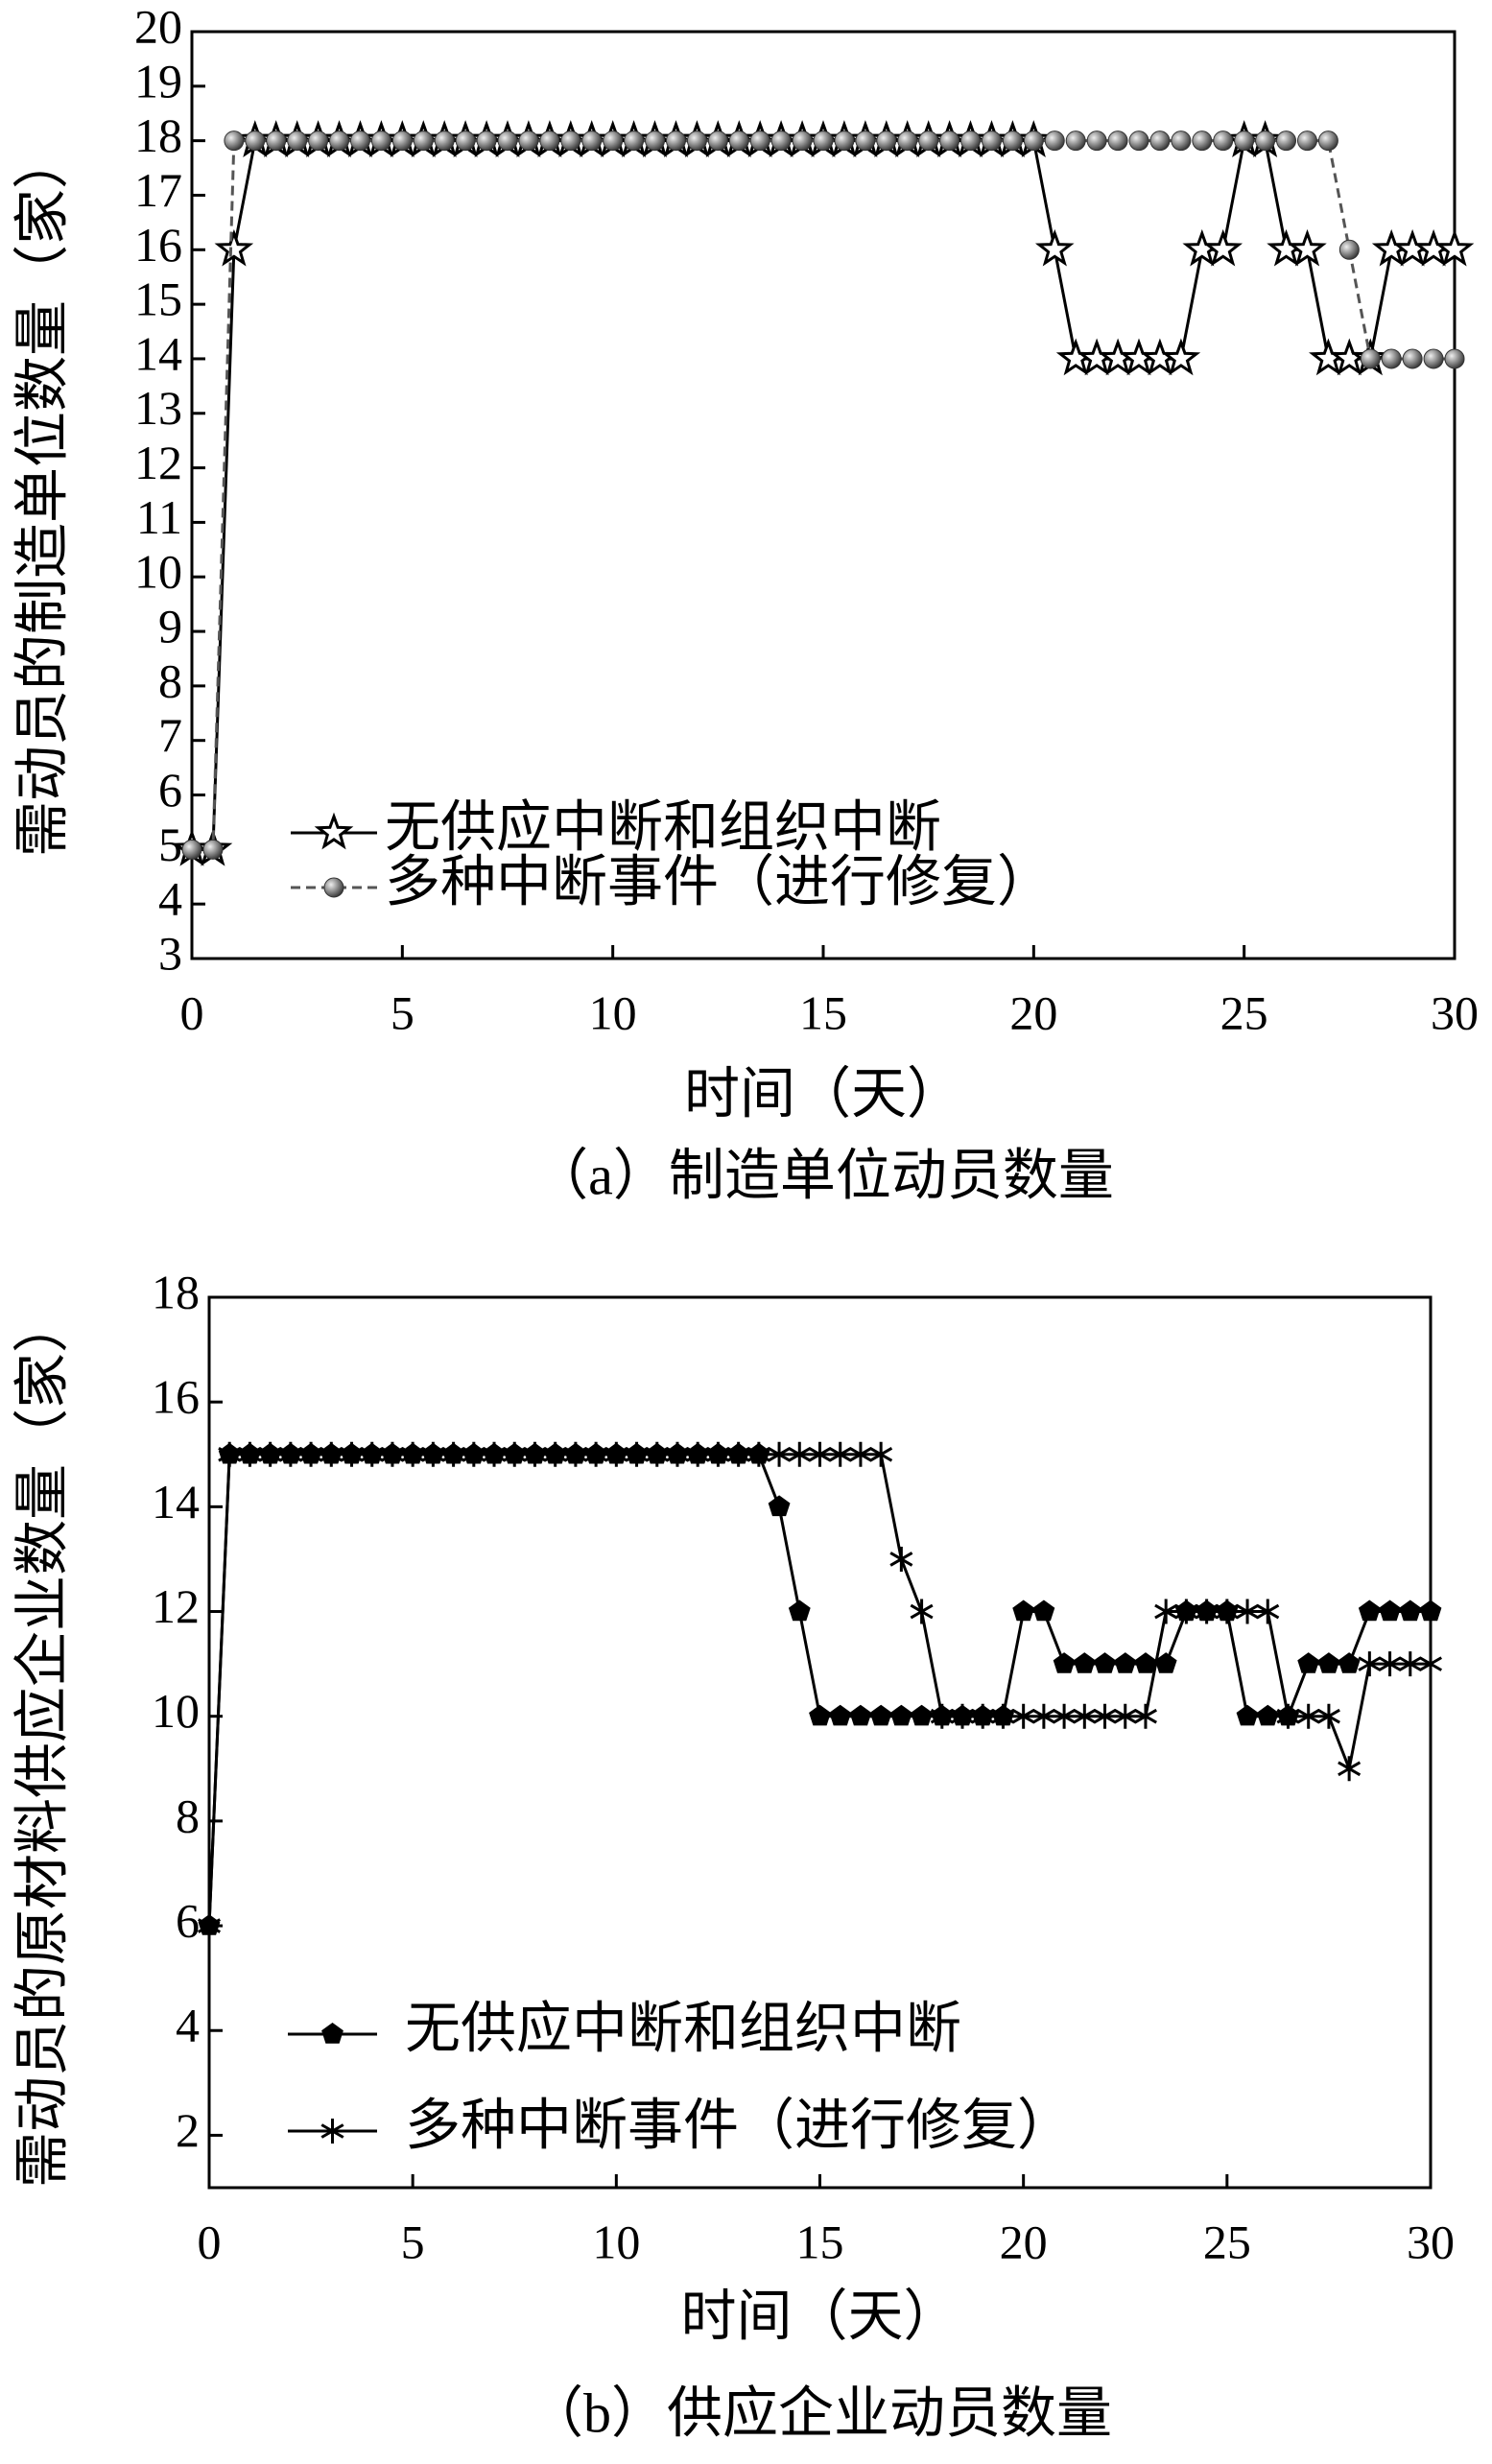  What do you see at coordinates (176, 1711) in the screenshot?
I see `y-tick-label: 10` at bounding box center [176, 1711].